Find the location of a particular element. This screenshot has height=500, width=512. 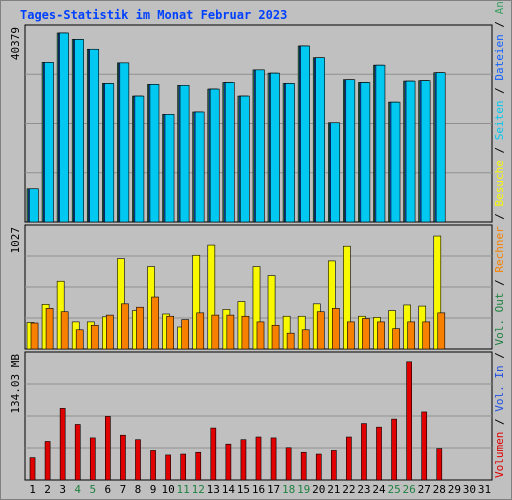

x-label-day-27: 27 is located at coordinates (424, 489).